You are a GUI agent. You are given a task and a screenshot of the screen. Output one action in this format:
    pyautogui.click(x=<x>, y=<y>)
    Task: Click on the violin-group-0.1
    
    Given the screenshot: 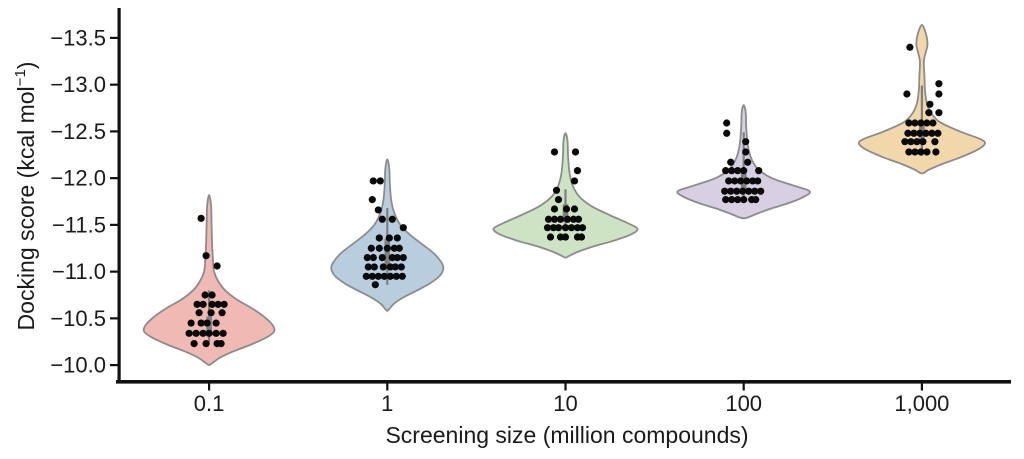 What is the action you would take?
    pyautogui.click(x=209, y=280)
    